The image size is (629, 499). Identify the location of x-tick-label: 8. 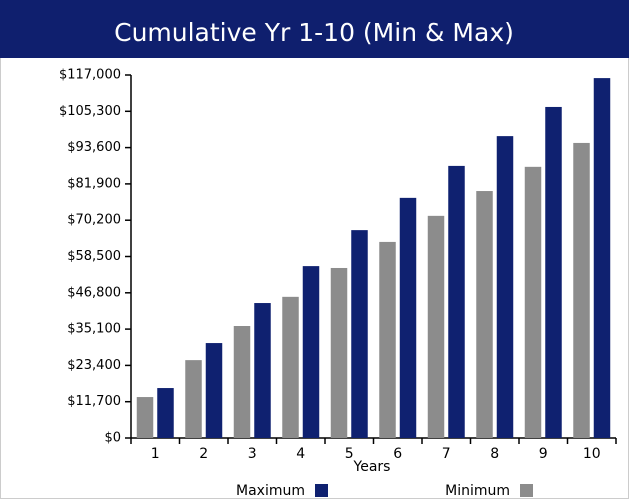
(494, 454).